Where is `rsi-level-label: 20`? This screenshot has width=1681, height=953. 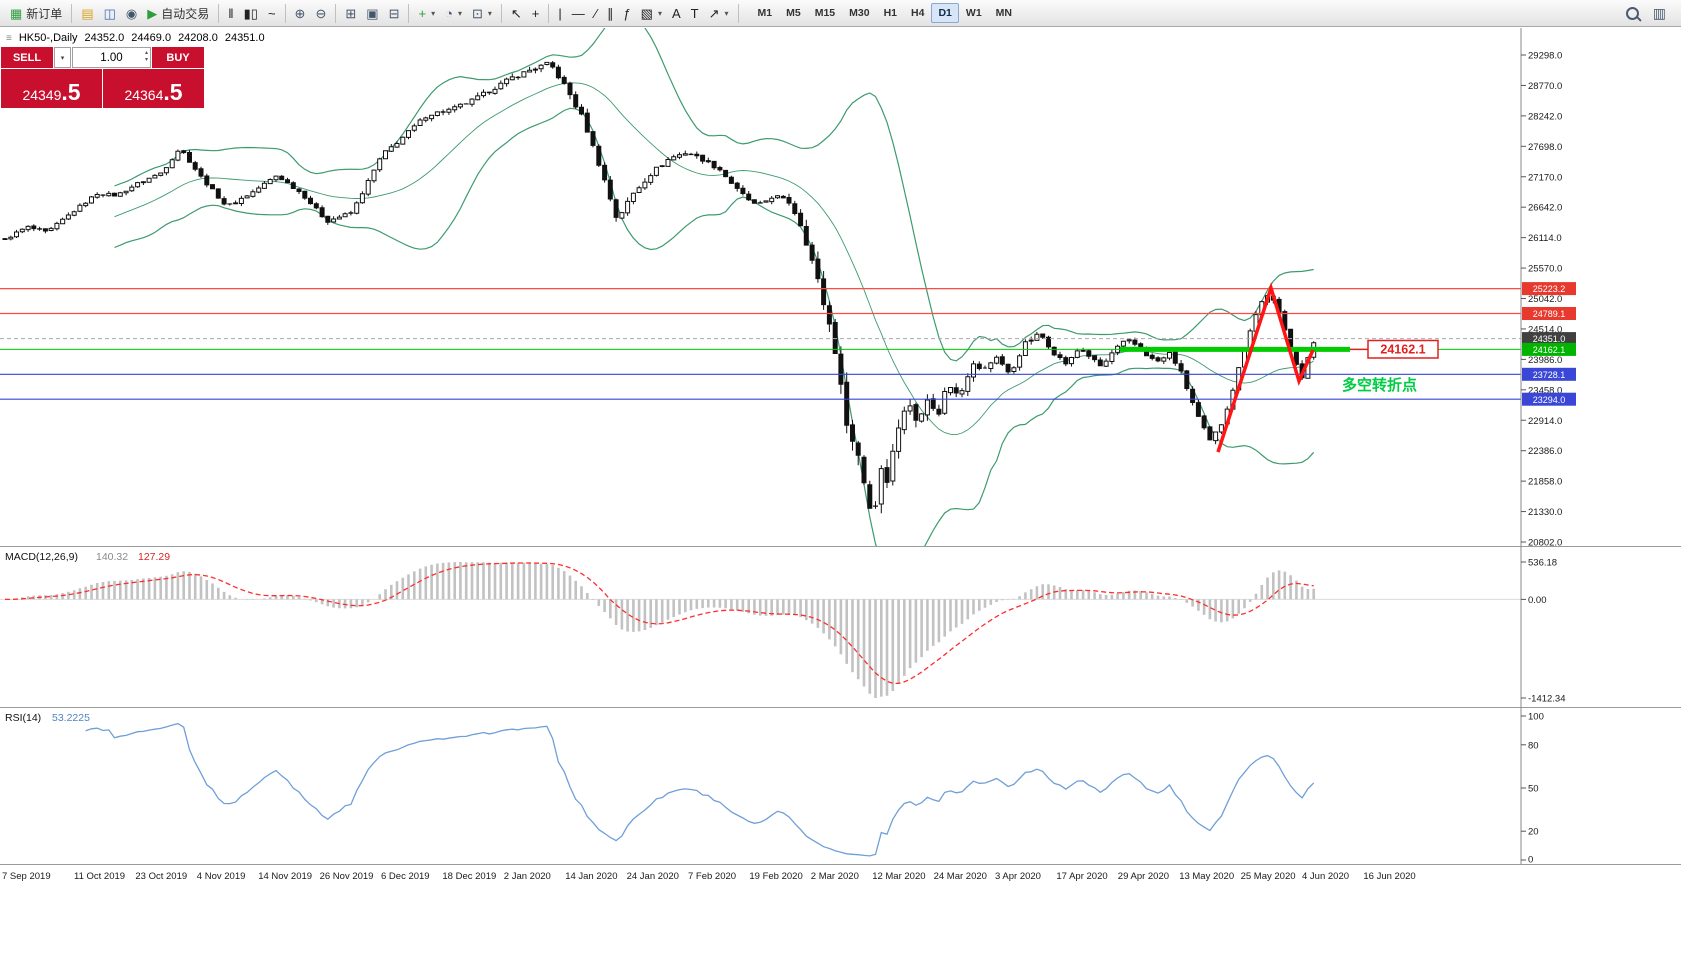
rsi-level-label: 20 is located at coordinates (1533, 832).